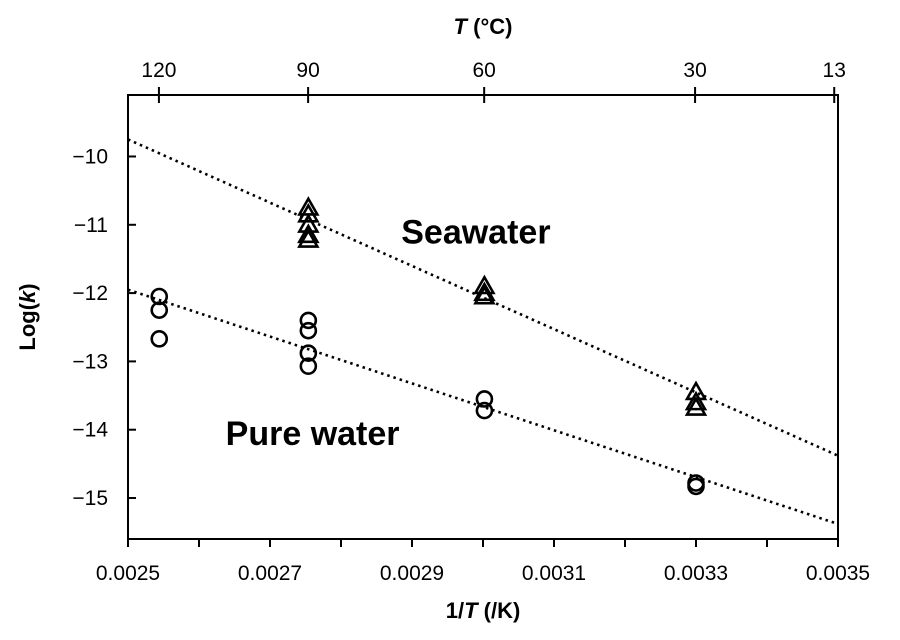 The height and width of the screenshot is (640, 900). Describe the element at coordinates (838, 573) in the screenshot. I see `x-tick-label: 0.0035` at that location.